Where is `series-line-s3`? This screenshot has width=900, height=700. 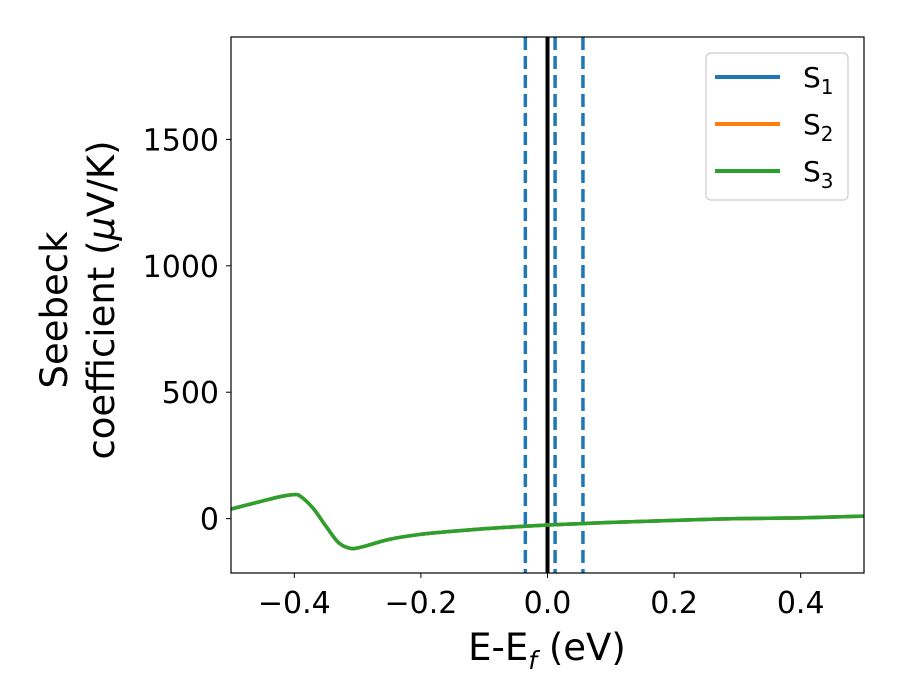
series-line-s3 is located at coordinates (547, 521).